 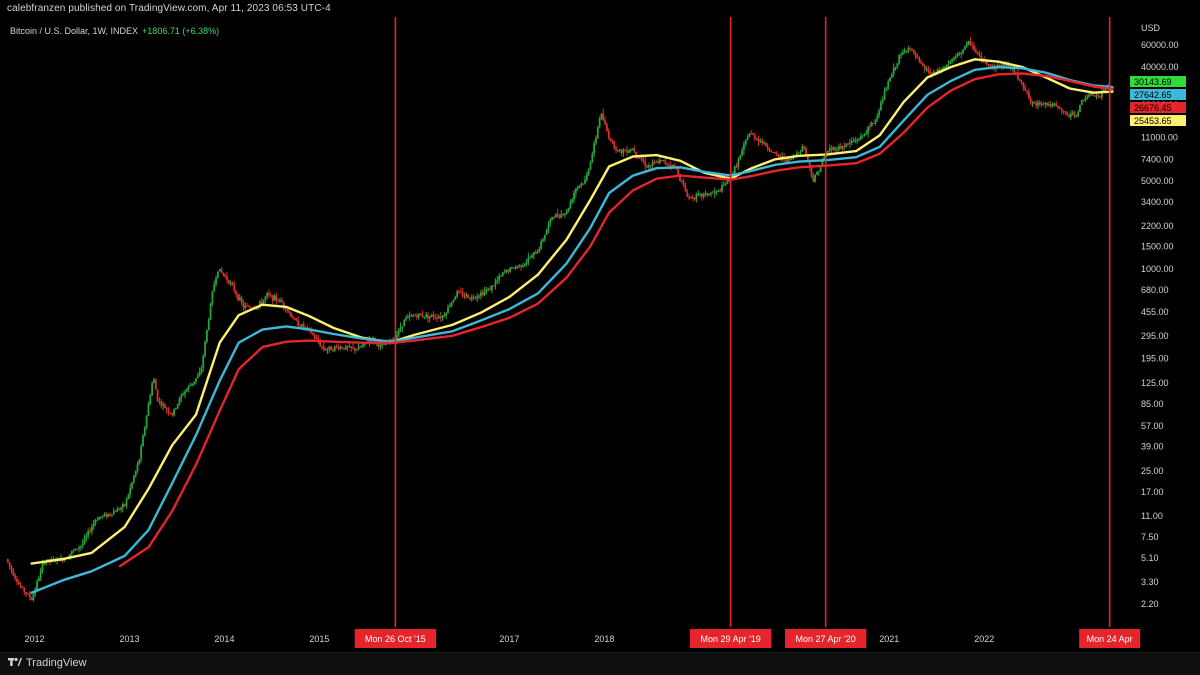 What do you see at coordinates (825, 638) in the screenshot?
I see `time-marker-badge: Mon 27 Apr '20` at bounding box center [825, 638].